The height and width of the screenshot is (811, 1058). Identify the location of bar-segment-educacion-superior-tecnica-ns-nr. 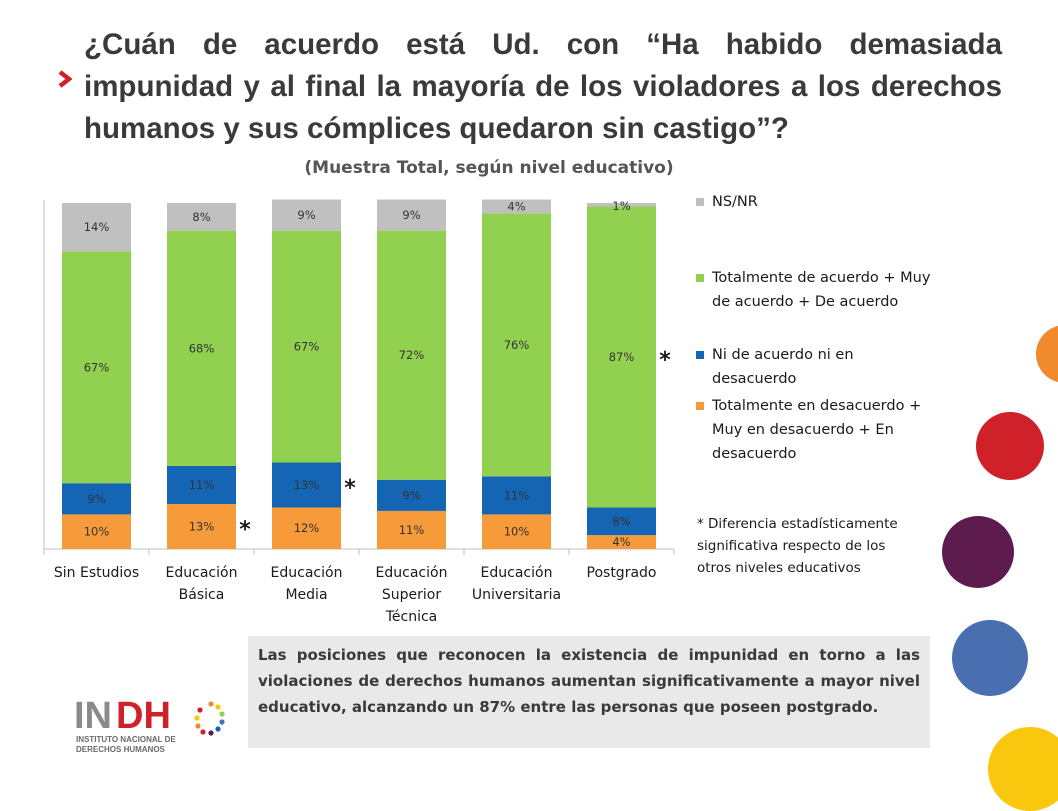
(411, 215).